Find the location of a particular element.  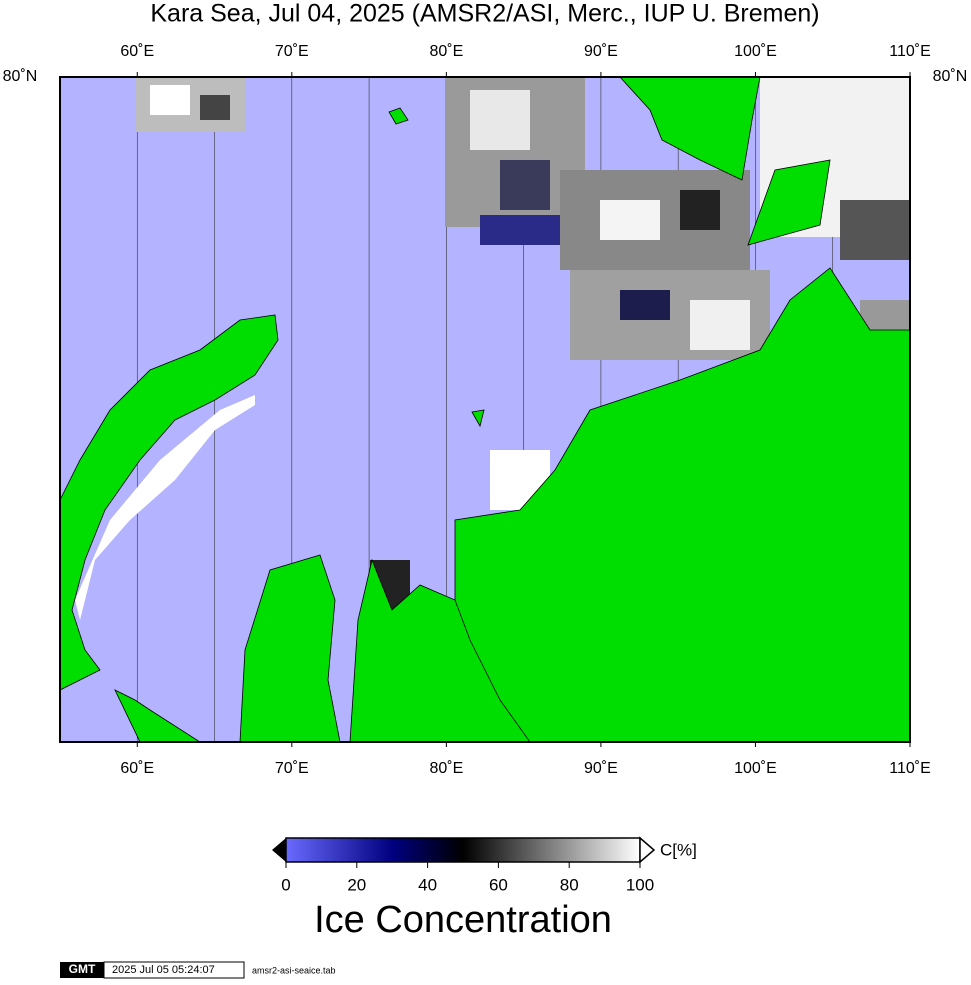

colorbar-tick-label: 0 is located at coordinates (285, 884).